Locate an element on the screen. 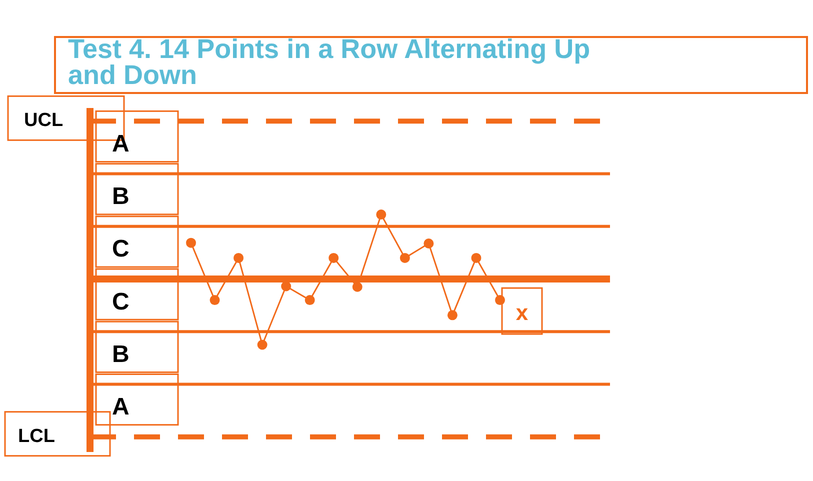 This screenshot has width=813, height=481. text: x is located at coordinates (522, 313).